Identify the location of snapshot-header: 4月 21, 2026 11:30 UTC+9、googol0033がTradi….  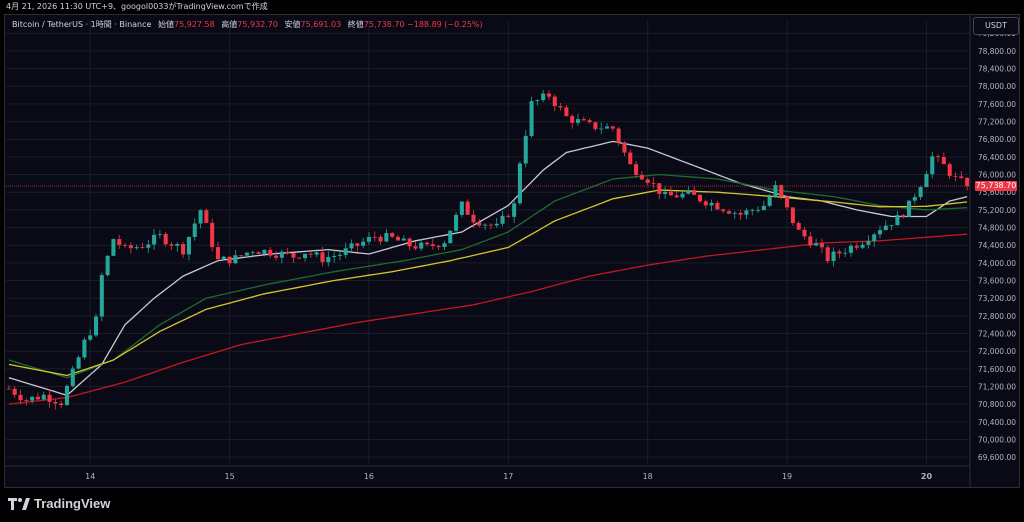
(512, 7).